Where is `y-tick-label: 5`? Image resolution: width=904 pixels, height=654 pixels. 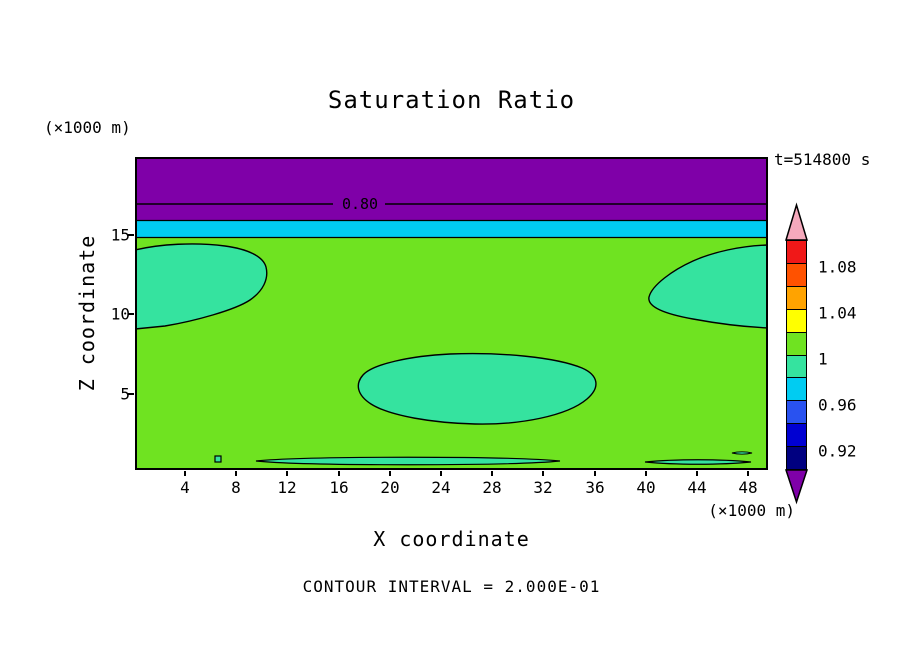 y-tick-label: 5 is located at coordinates (125, 394).